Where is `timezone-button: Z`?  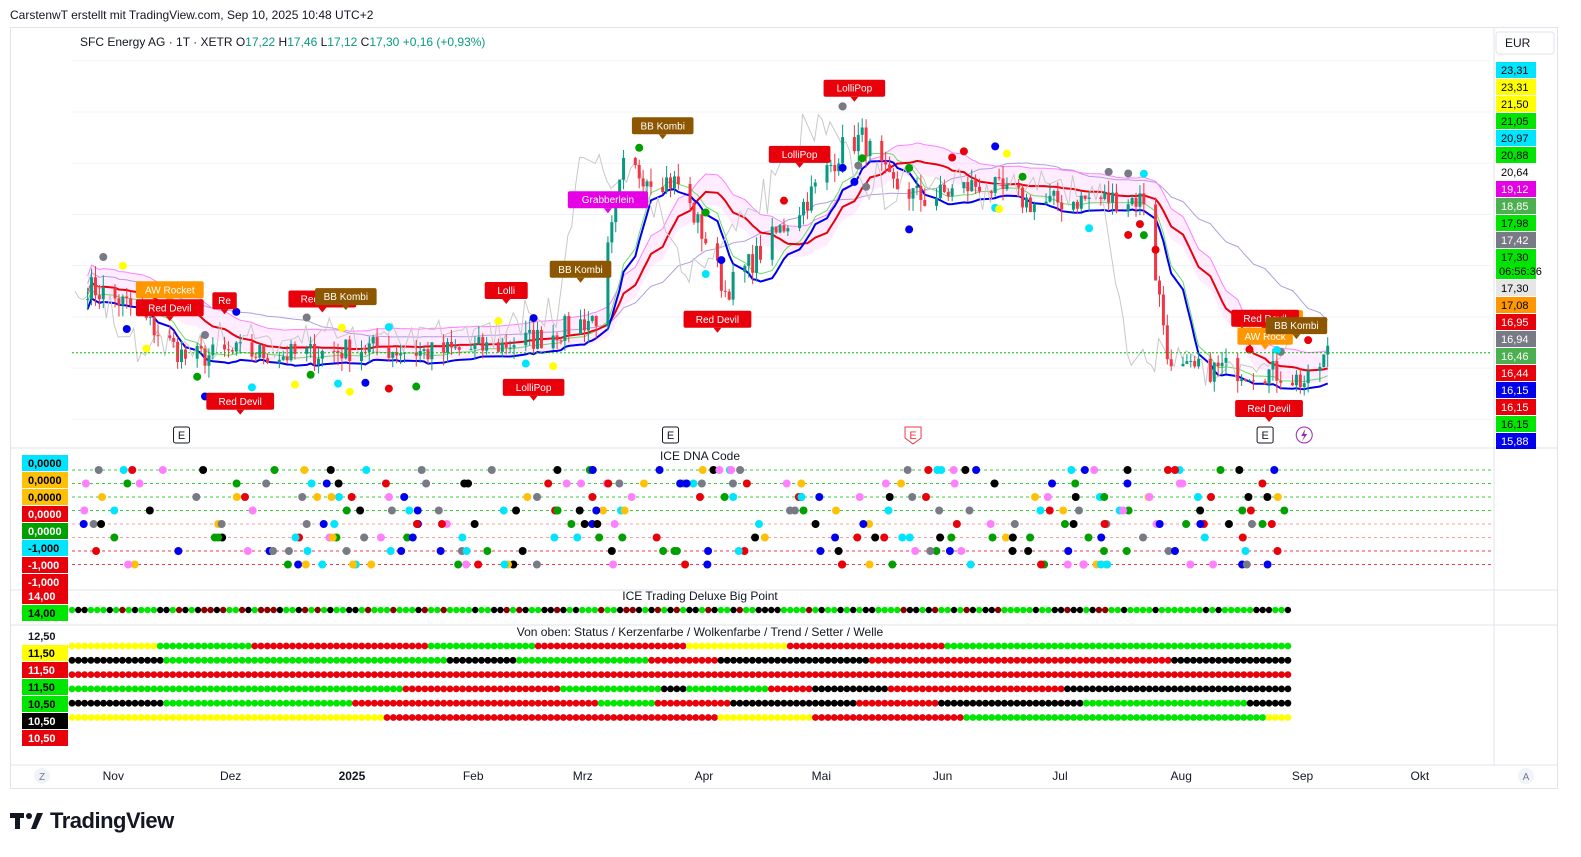
timezone-button: Z is located at coordinates (42, 776).